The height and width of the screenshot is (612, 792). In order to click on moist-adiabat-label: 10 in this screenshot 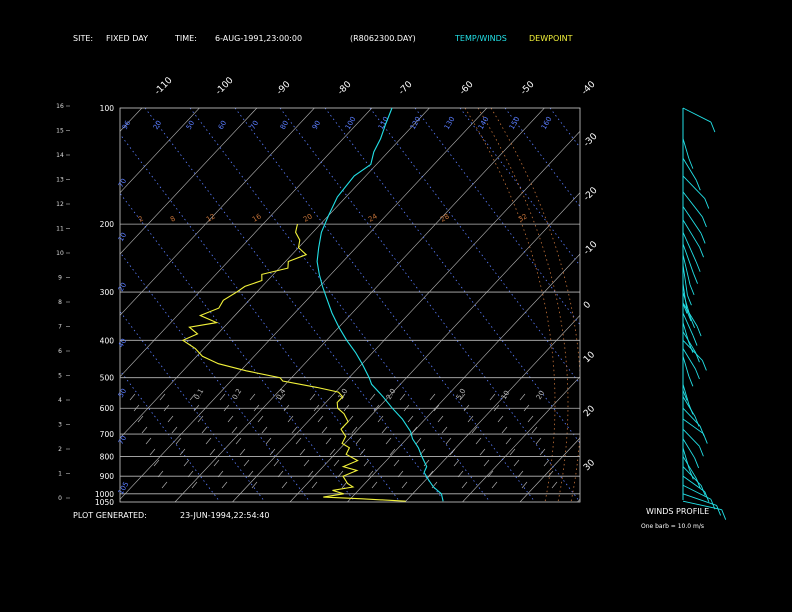, I will do `click(505, 395)`.